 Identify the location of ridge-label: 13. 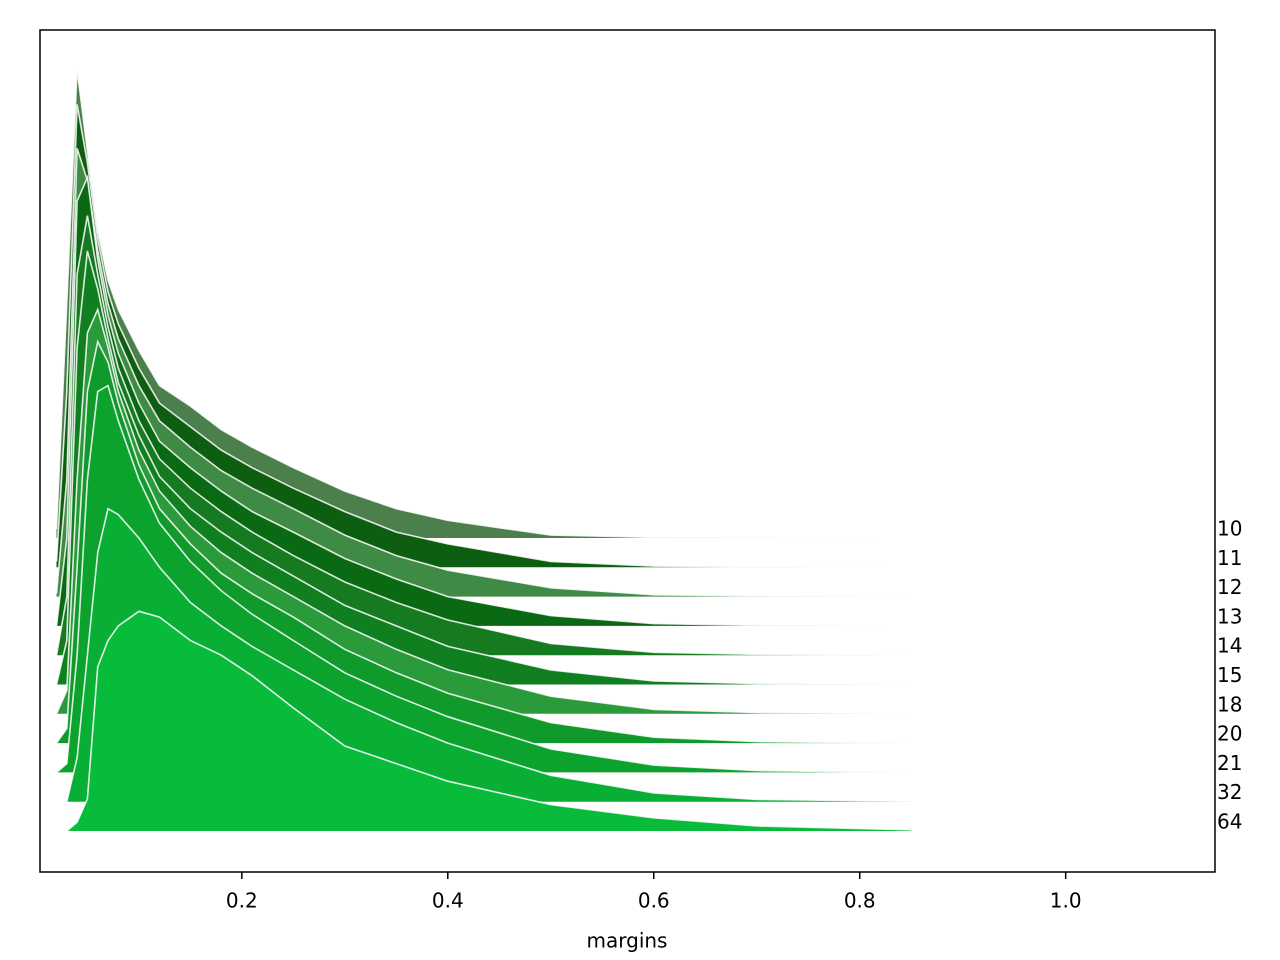
(1229, 616).